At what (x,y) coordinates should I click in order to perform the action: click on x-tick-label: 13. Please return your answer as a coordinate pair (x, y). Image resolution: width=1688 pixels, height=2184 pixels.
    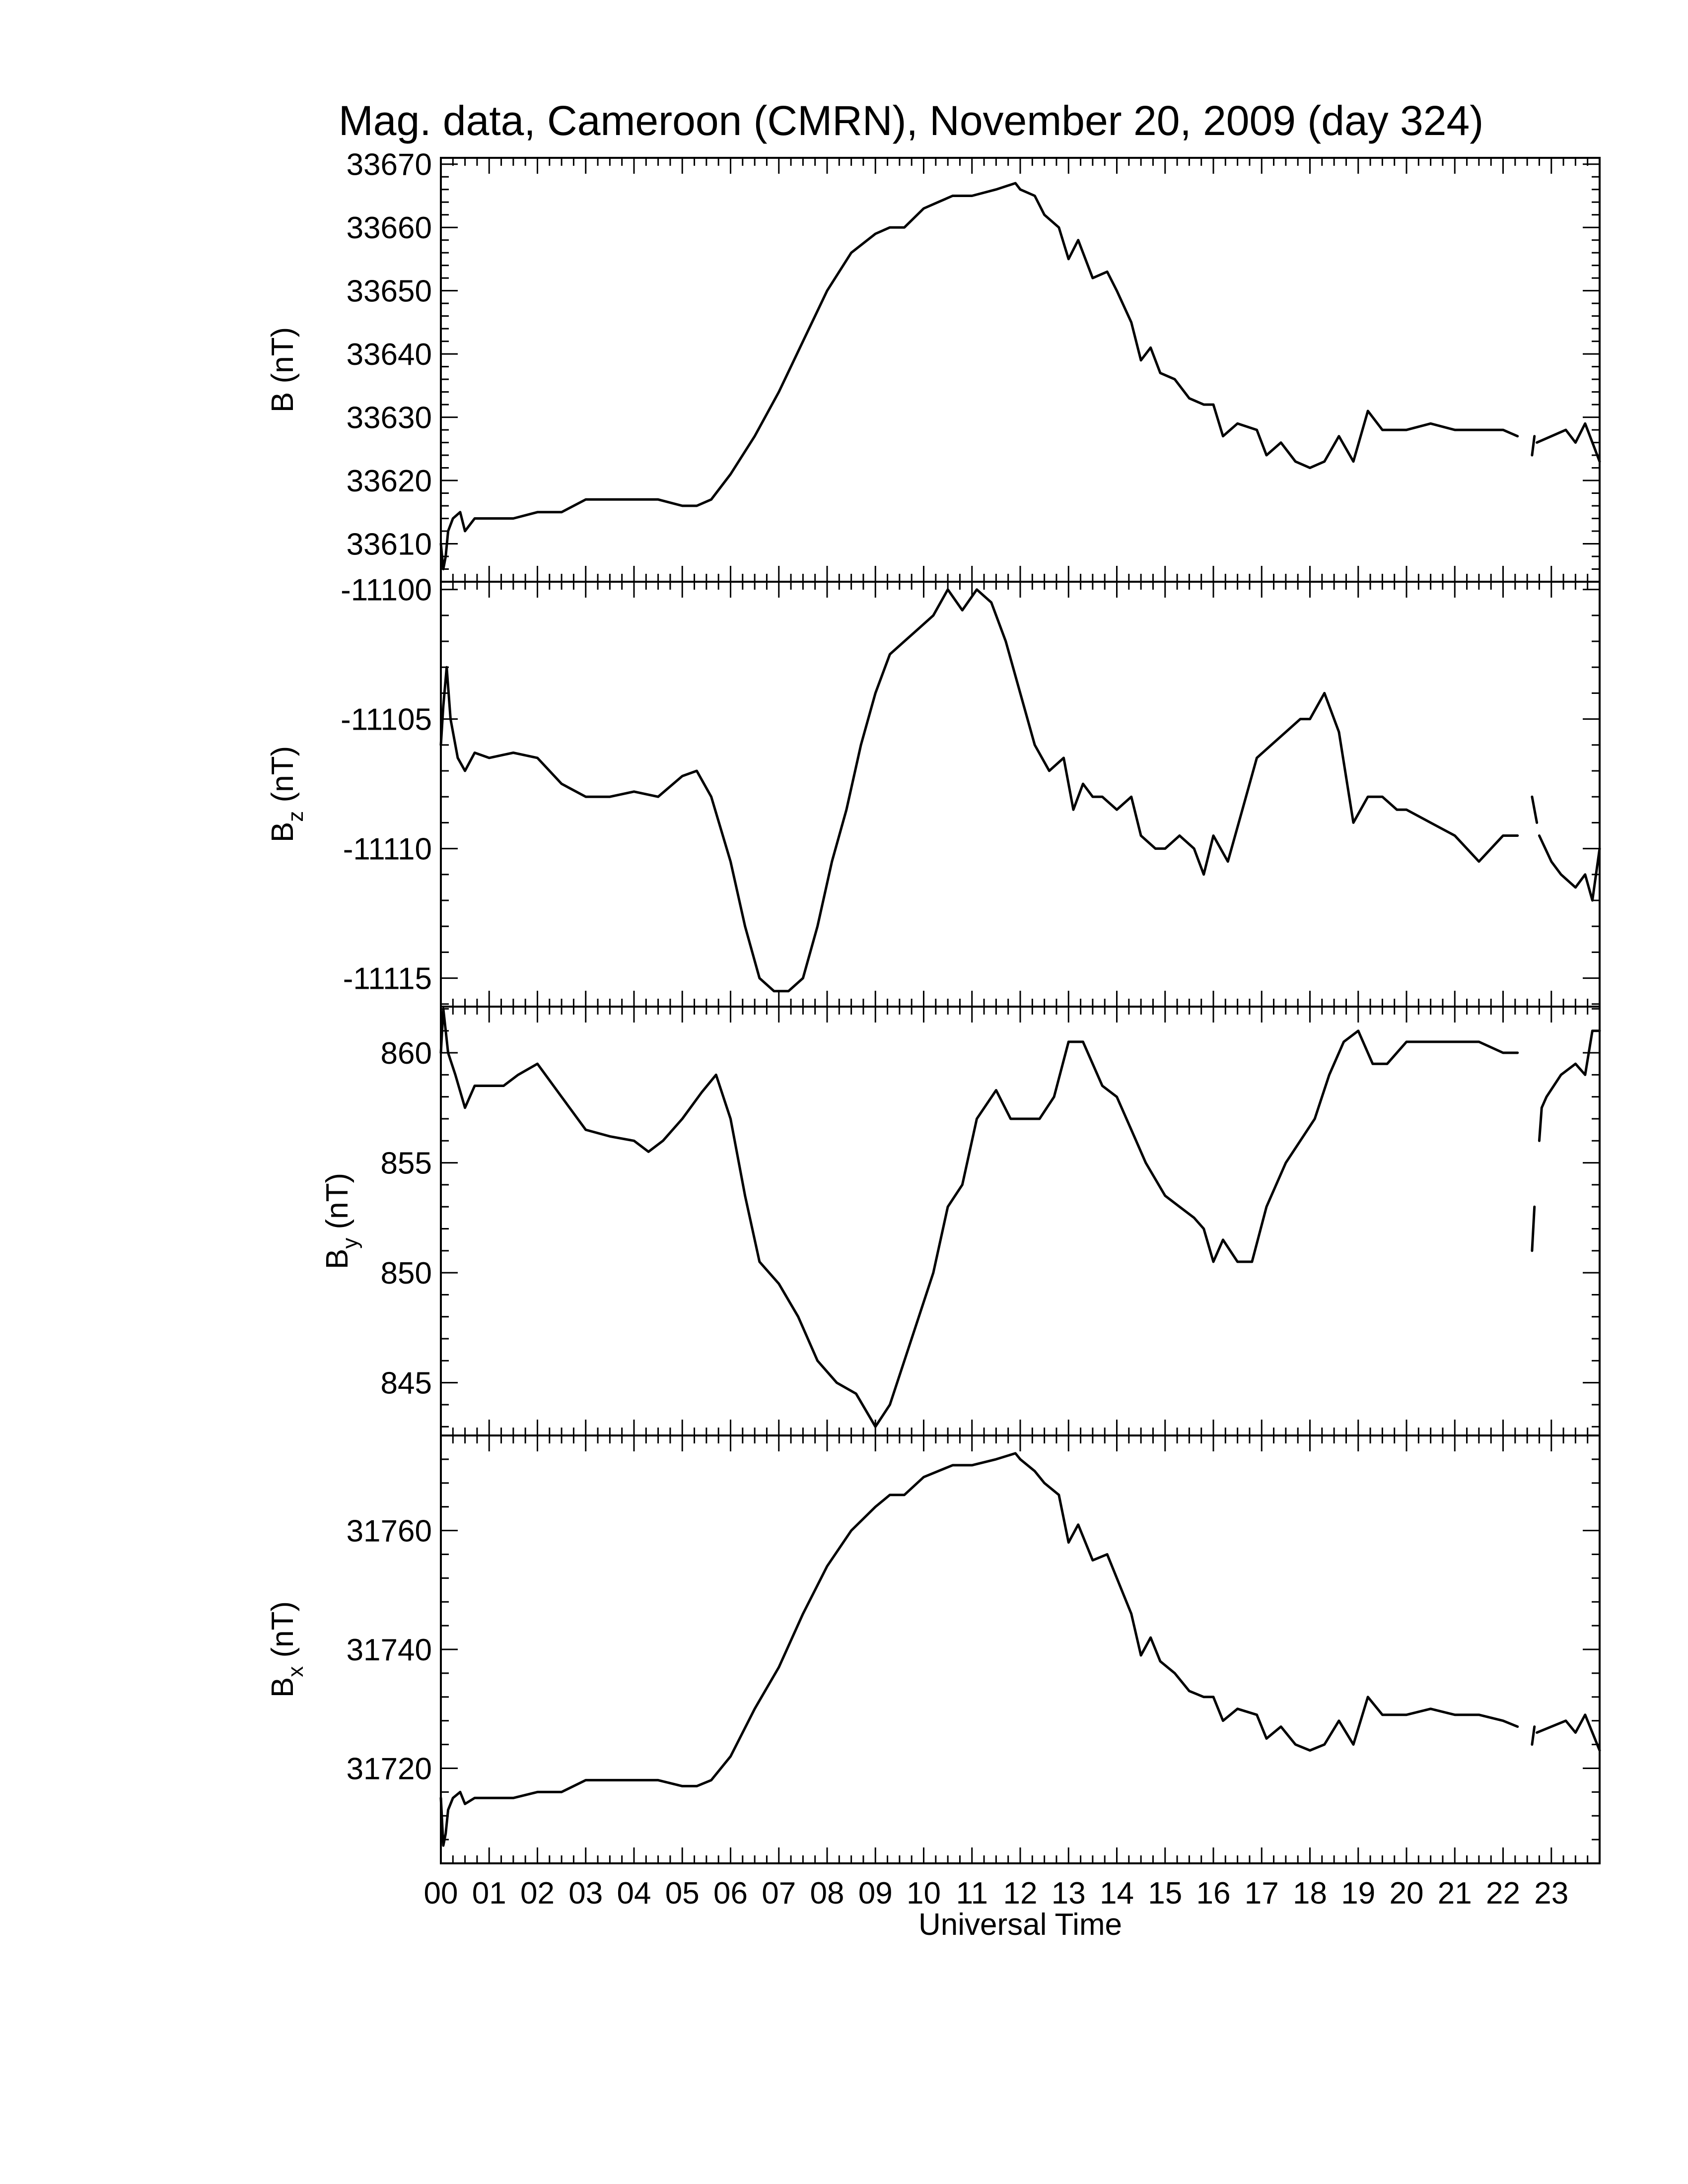
    Looking at the image, I should click on (1069, 1893).